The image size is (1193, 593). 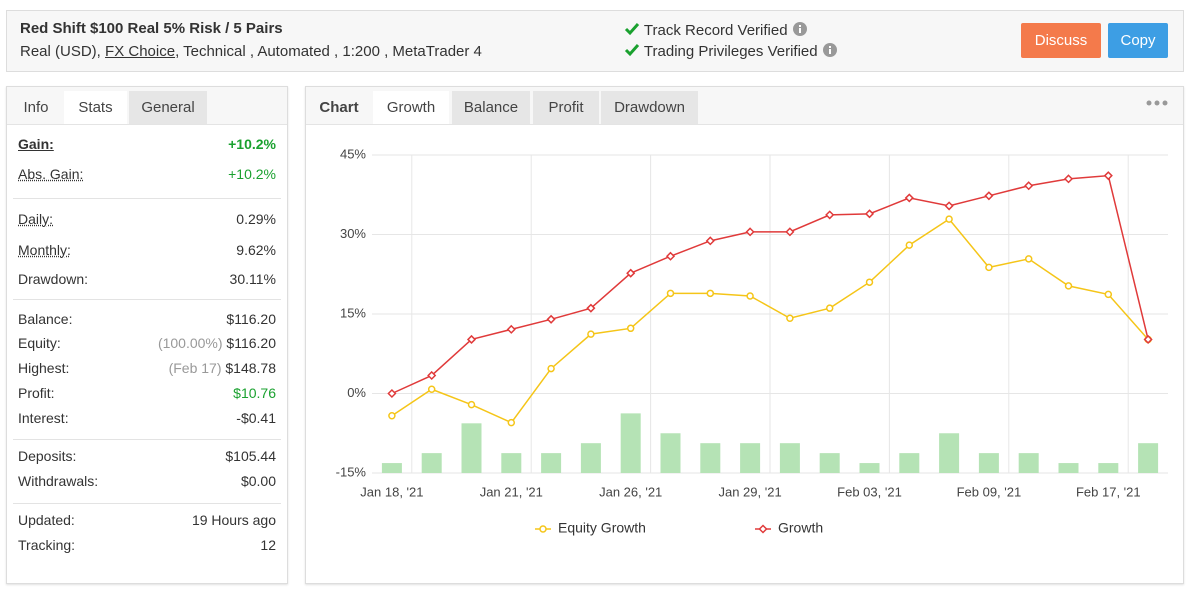 What do you see at coordinates (353, 312) in the screenshot?
I see `y-tick-label: 15%` at bounding box center [353, 312].